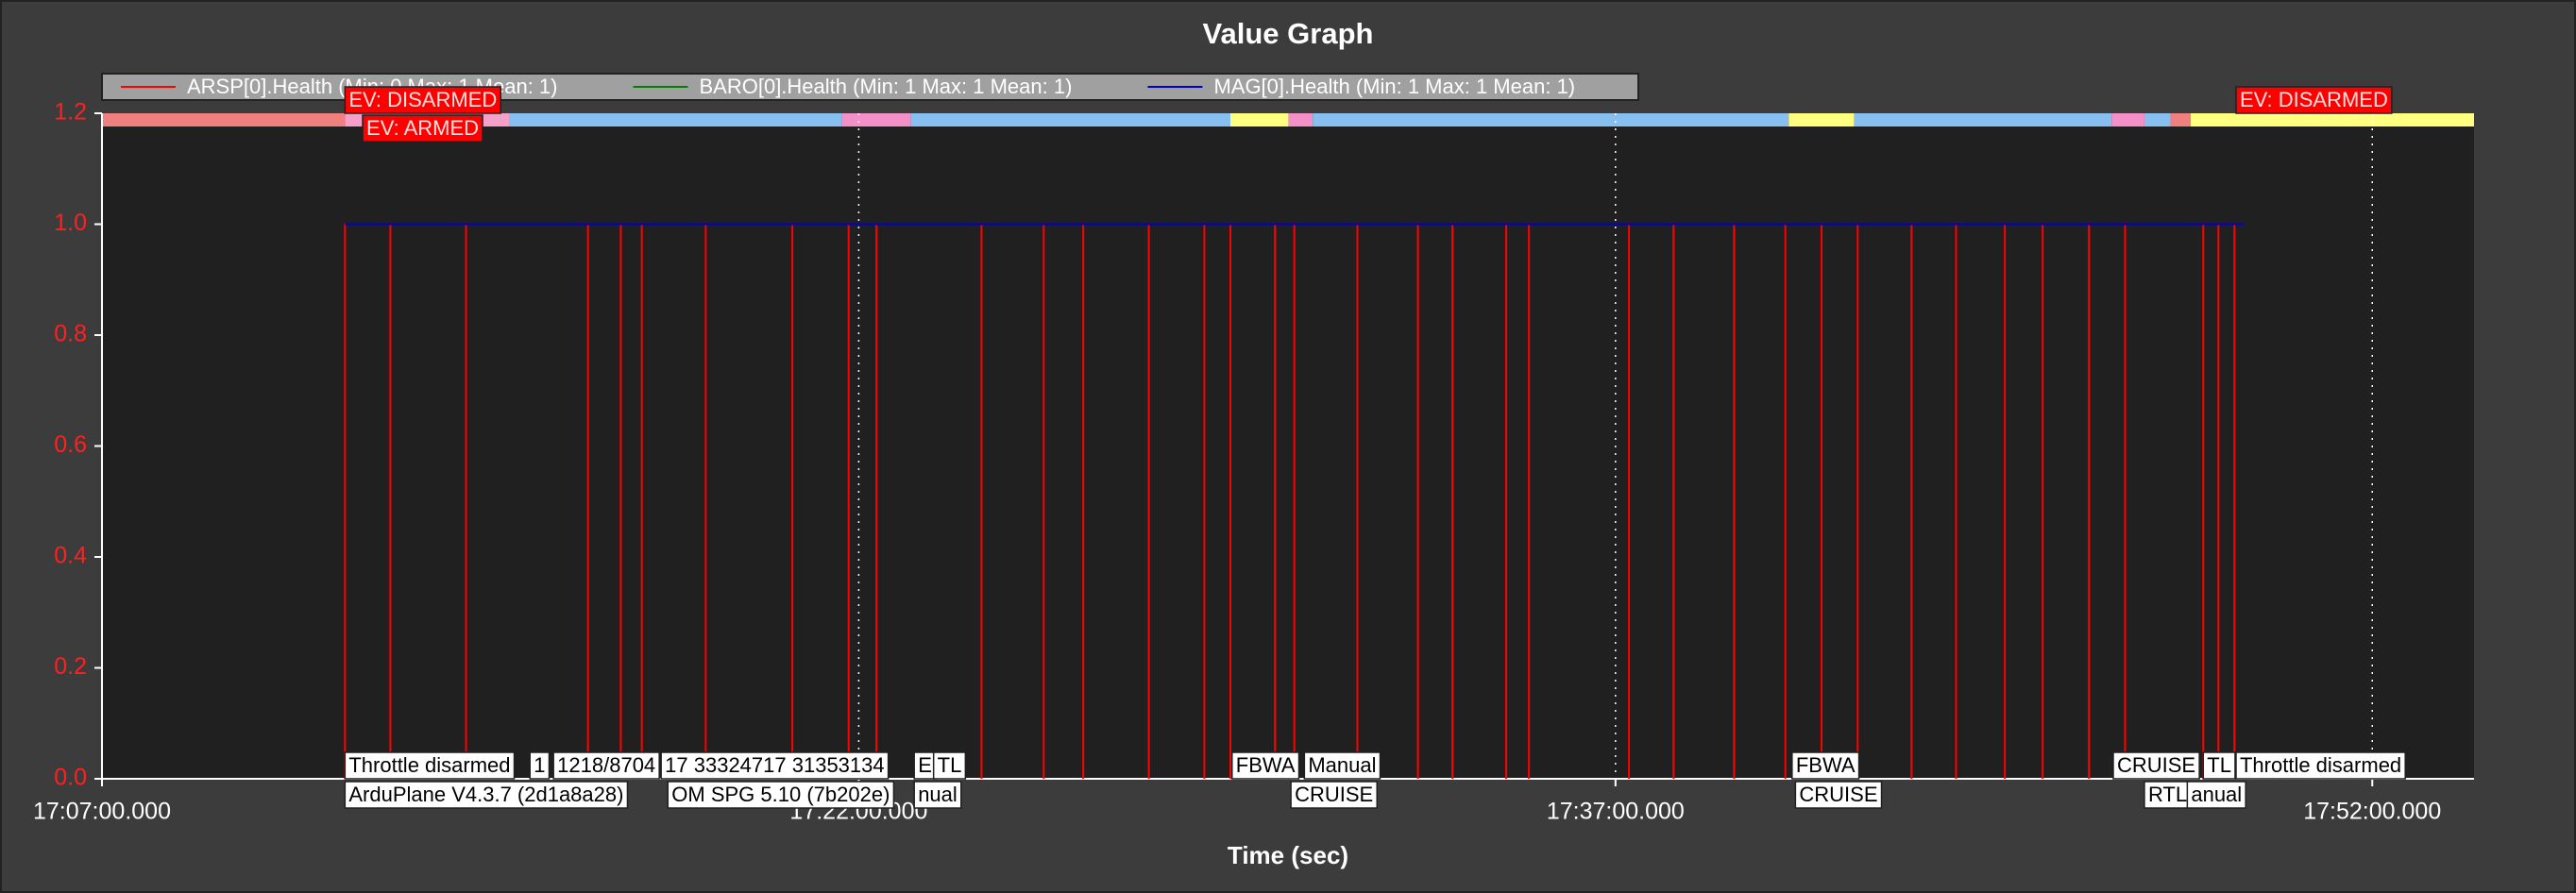  Describe the element at coordinates (1288, 855) in the screenshot. I see `x-axis-label: Time (sec)` at that location.